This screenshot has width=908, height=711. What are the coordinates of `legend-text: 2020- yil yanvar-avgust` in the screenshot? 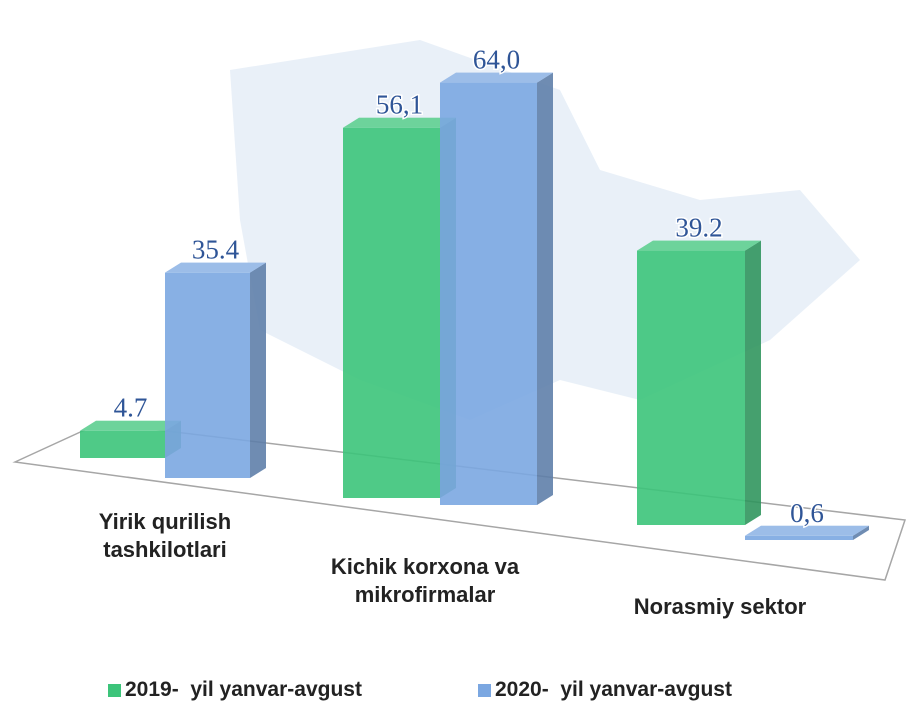 It's located at (613, 689).